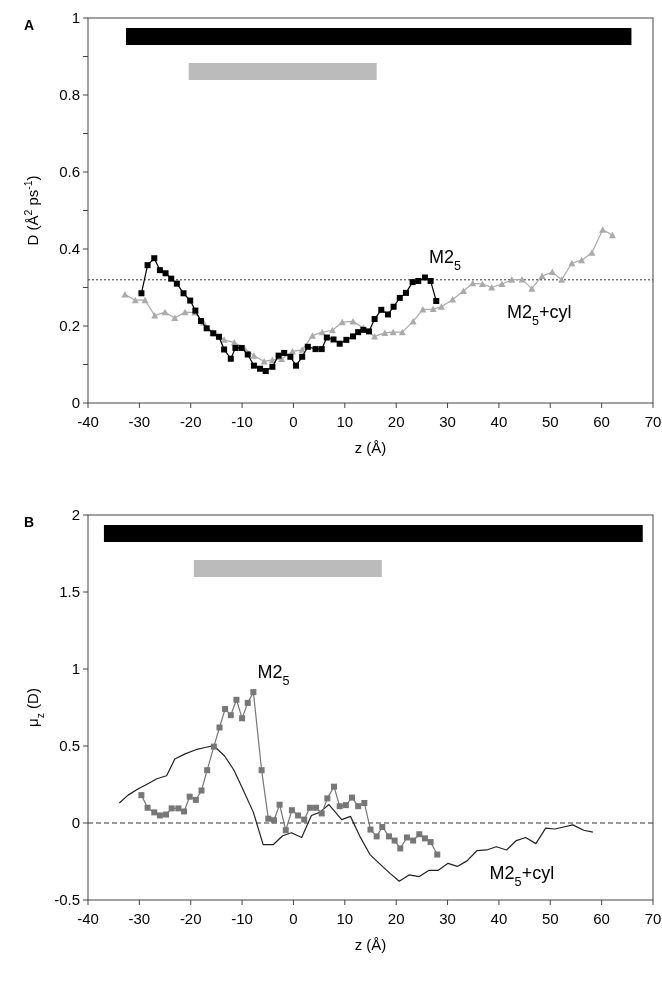  What do you see at coordinates (88, 918) in the screenshot?
I see `x-tick-label: -40` at bounding box center [88, 918].